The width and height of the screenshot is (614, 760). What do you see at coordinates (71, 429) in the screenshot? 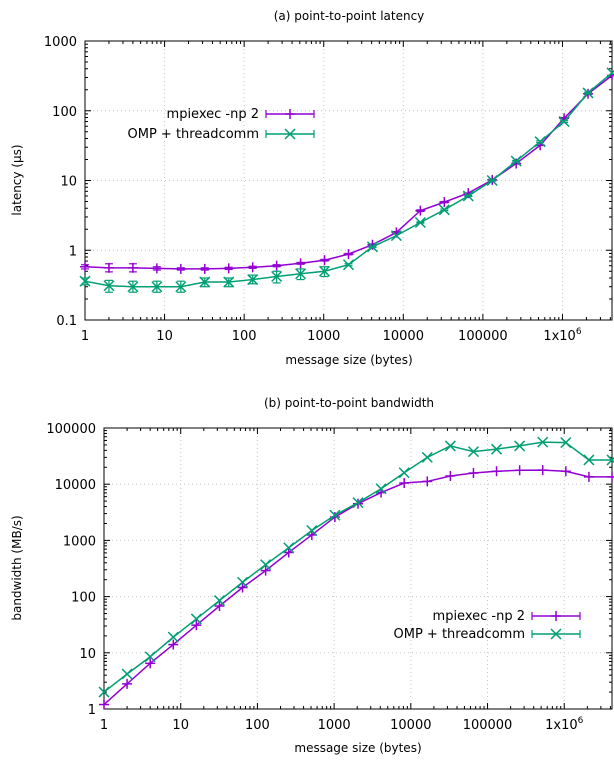
I see `y-tick-label: 100000` at bounding box center [71, 429].